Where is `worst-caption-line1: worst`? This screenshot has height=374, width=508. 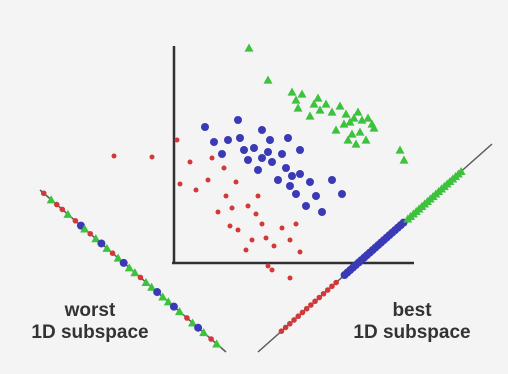 worst-caption-line1: worst is located at coordinates (90, 310).